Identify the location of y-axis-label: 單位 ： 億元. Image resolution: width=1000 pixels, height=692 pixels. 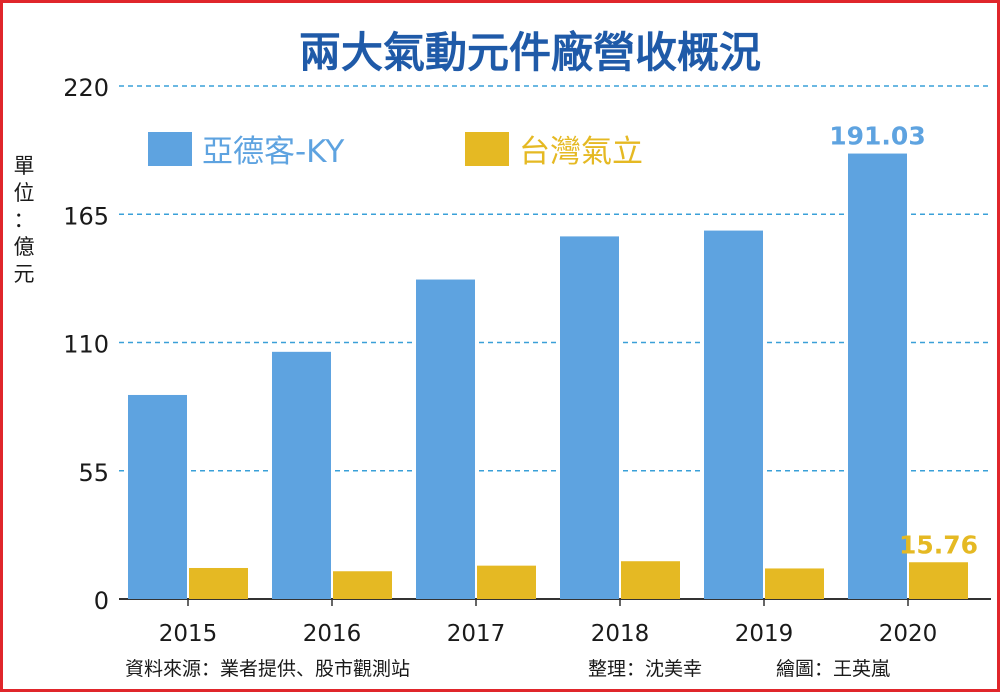
(24, 220).